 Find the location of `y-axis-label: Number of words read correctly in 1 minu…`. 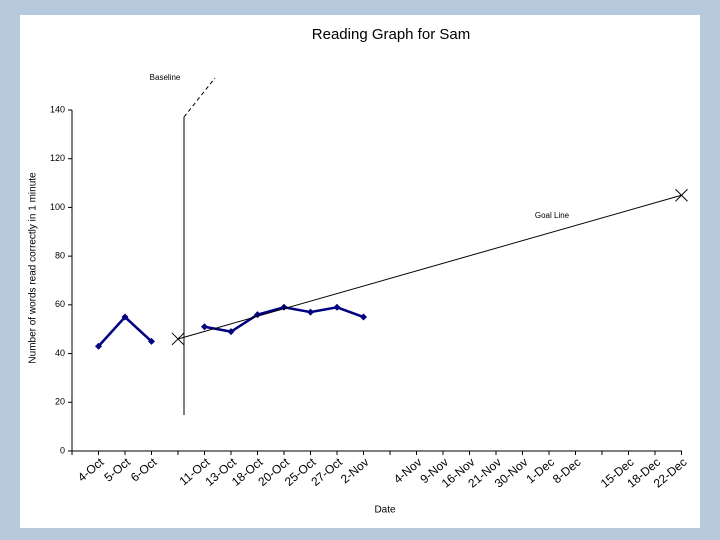

y-axis-label: Number of words read correctly in 1 minu… is located at coordinates (33, 268).